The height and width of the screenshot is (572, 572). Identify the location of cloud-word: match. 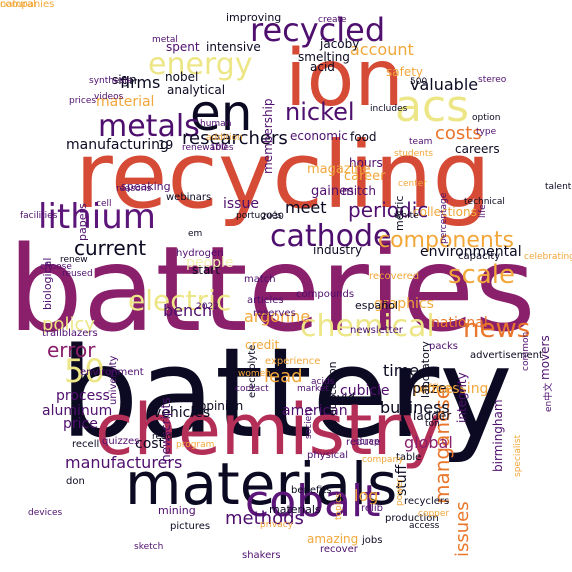
(260, 279).